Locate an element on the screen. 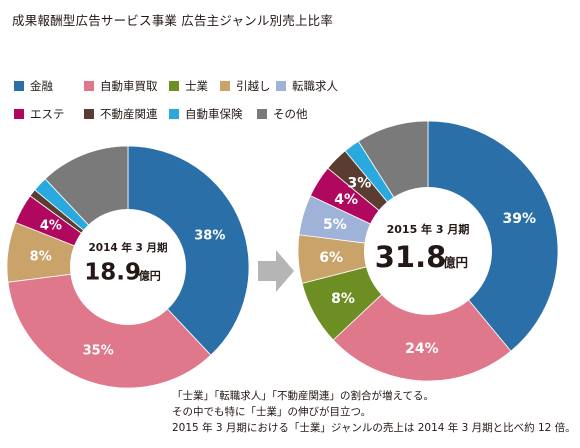 The height and width of the screenshot is (448, 580). legend-label: 士業 is located at coordinates (196, 86).